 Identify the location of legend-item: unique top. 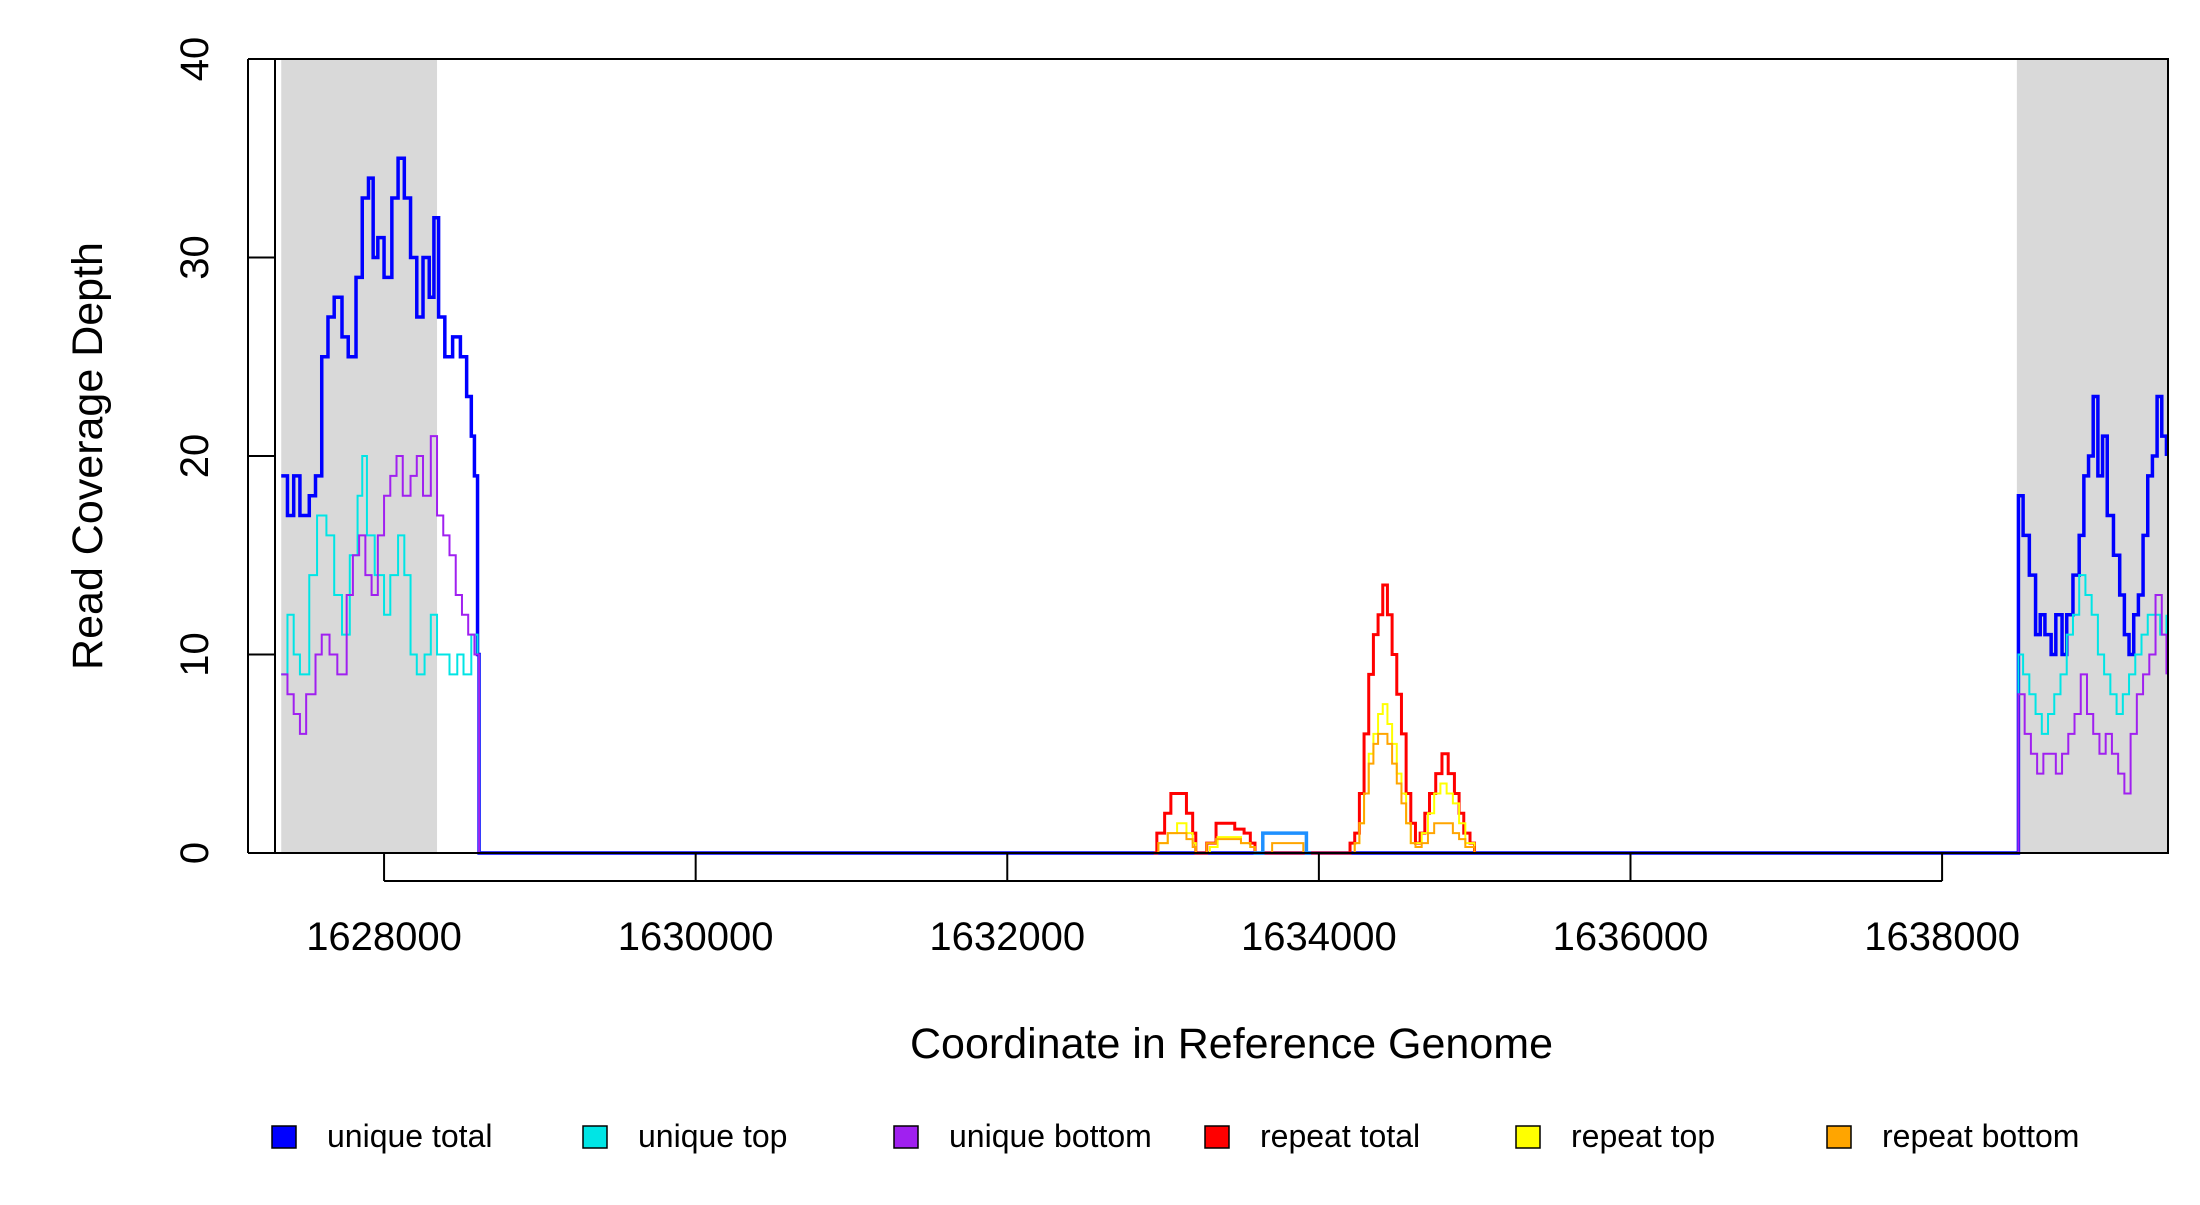
(684, 1136).